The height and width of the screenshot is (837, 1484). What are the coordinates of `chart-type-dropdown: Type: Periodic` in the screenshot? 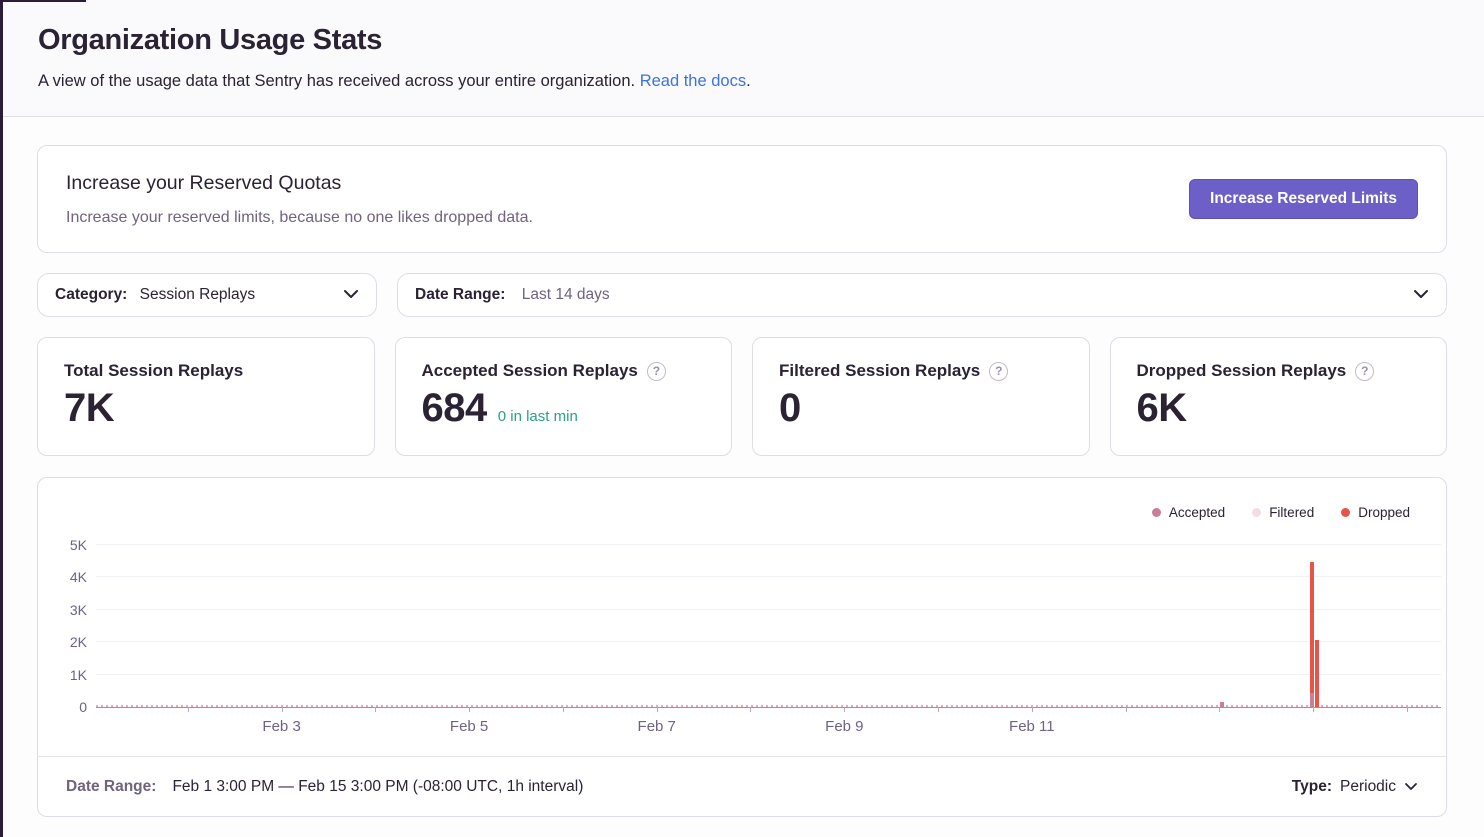 It's located at (1355, 787).